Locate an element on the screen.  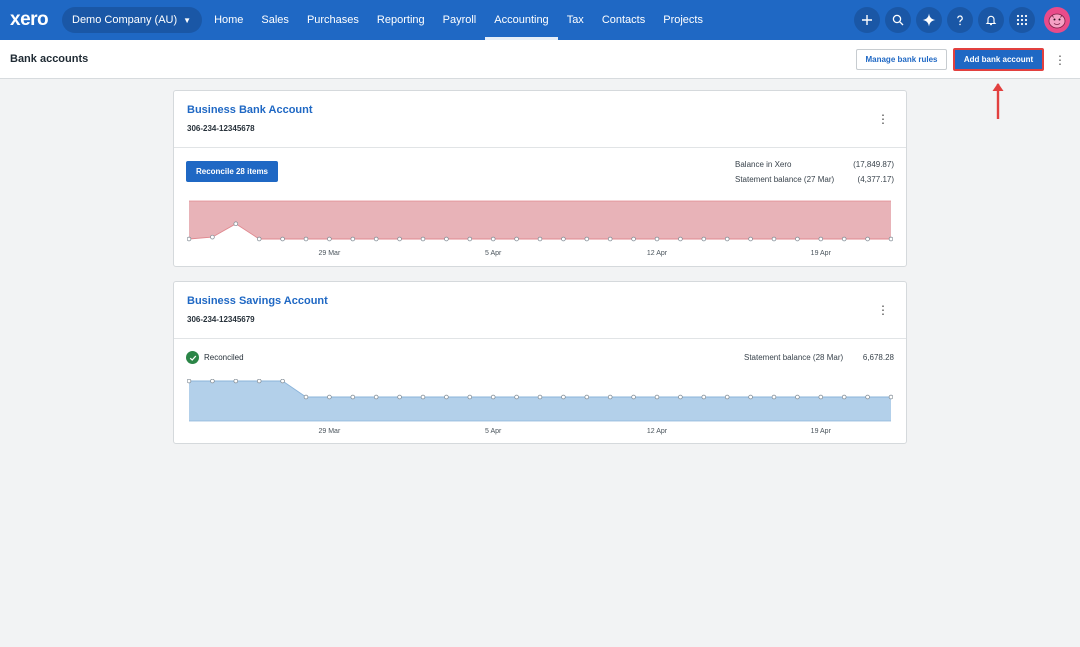
nav-item-tax: Tax is located at coordinates (575, 20).